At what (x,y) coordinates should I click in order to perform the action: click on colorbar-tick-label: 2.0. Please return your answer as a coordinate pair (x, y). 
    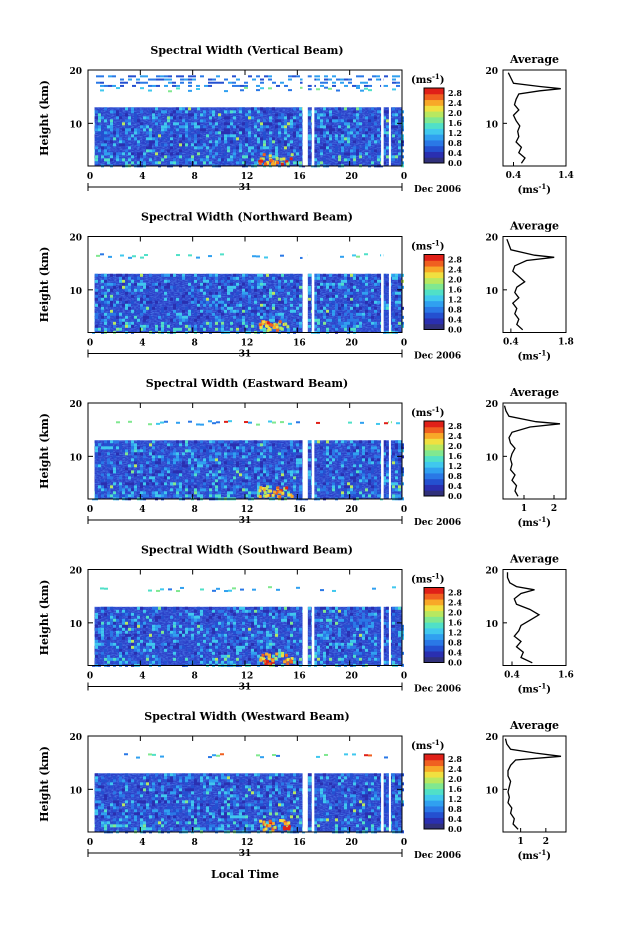
    Looking at the image, I should click on (455, 613).